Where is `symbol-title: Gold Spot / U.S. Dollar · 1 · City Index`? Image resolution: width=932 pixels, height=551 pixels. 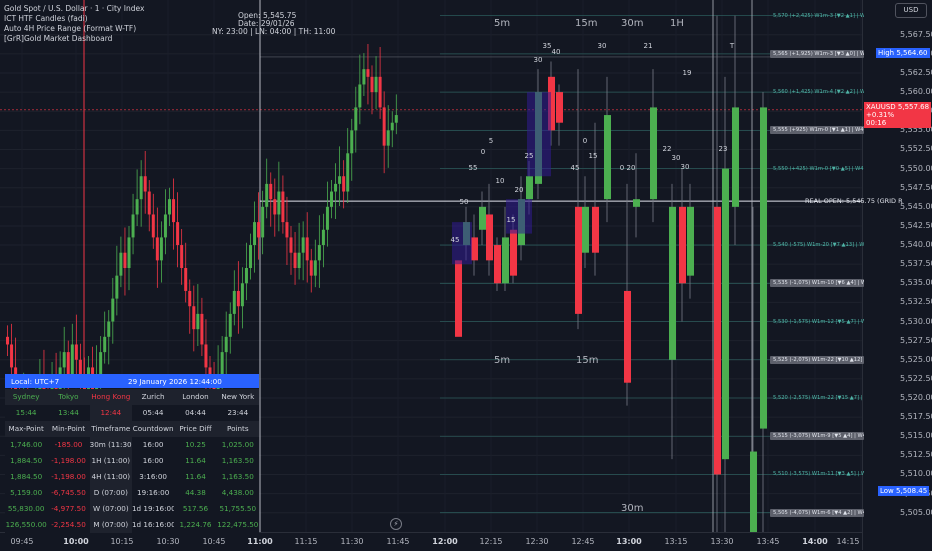
symbol-title: Gold Spot / U.S. Dollar · 1 · City Index is located at coordinates (74, 8).